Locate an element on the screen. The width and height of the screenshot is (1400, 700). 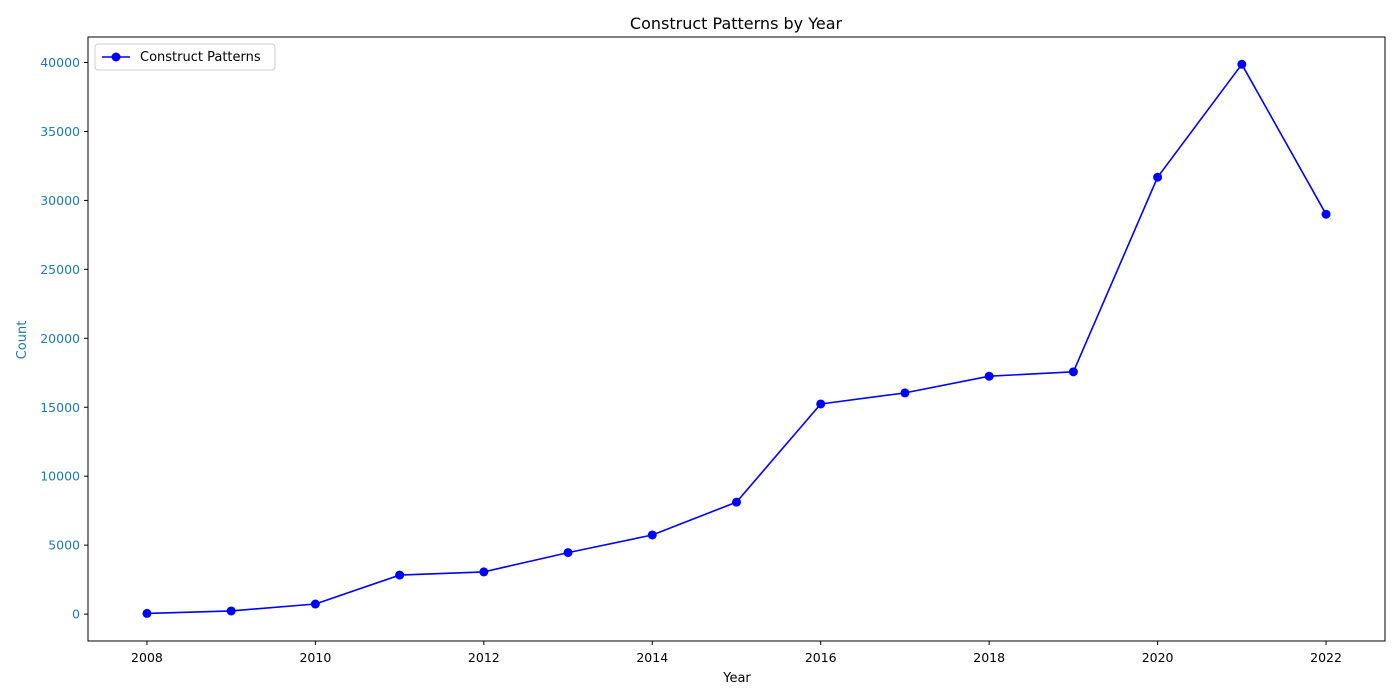
chart-title: Construct Patterns by Year is located at coordinates (736, 23).